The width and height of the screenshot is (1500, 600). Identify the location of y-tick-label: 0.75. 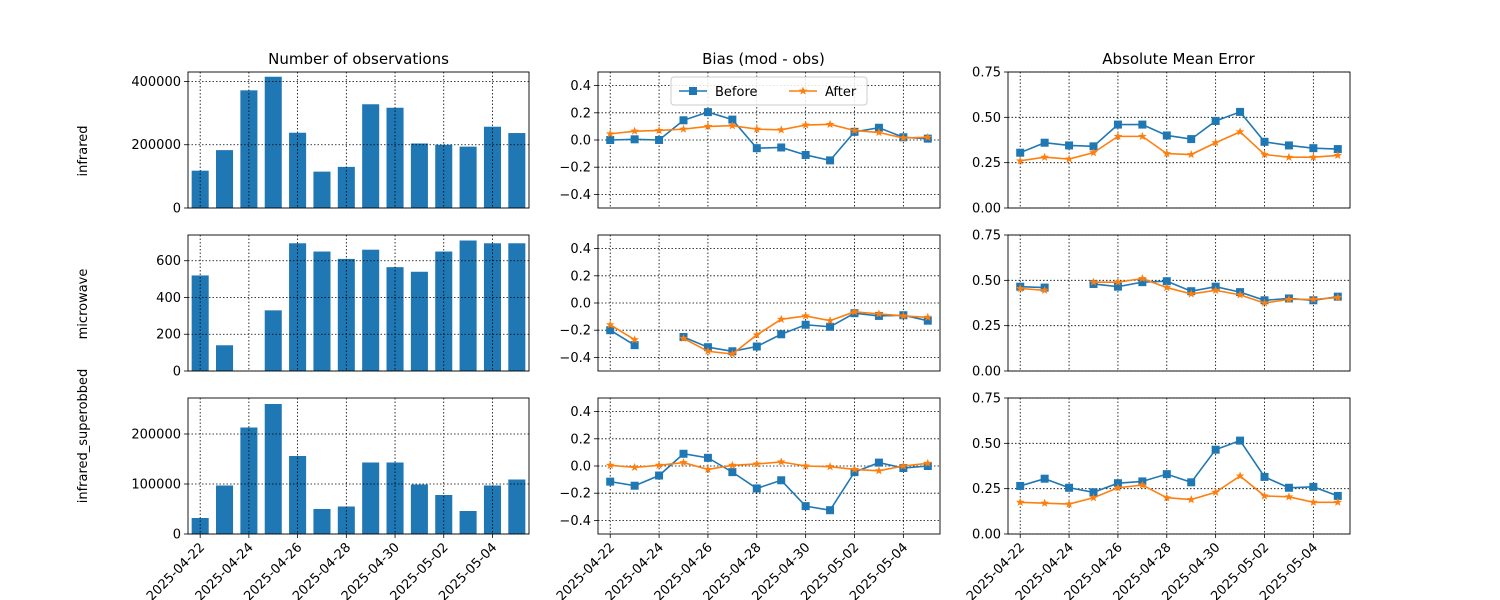
(986, 73).